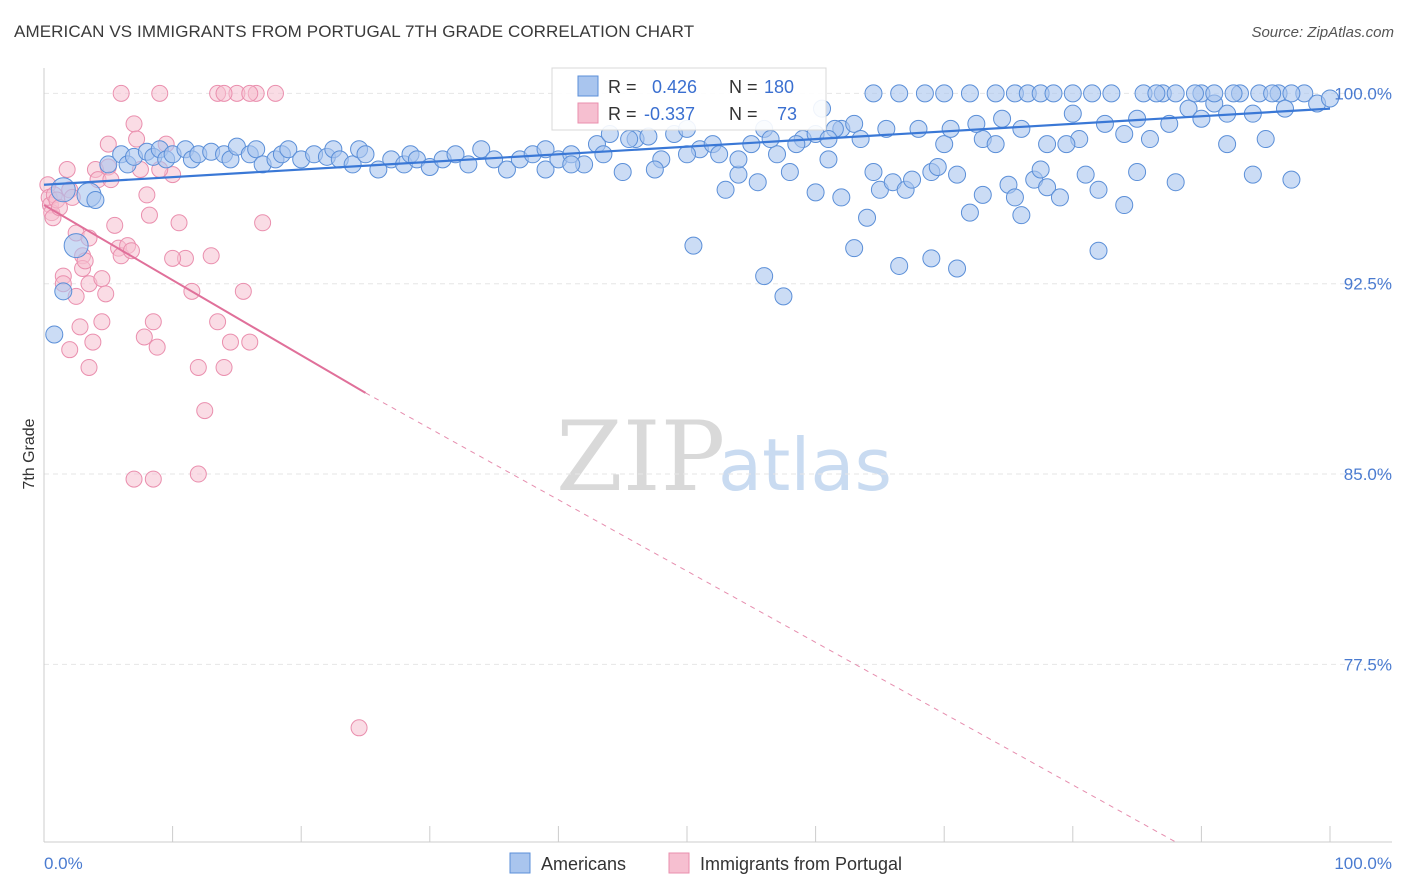 This screenshot has width=1406, height=892. Describe the element at coordinates (743, 114) in the screenshot. I see `stats-n-label-portugal: N =` at that location.